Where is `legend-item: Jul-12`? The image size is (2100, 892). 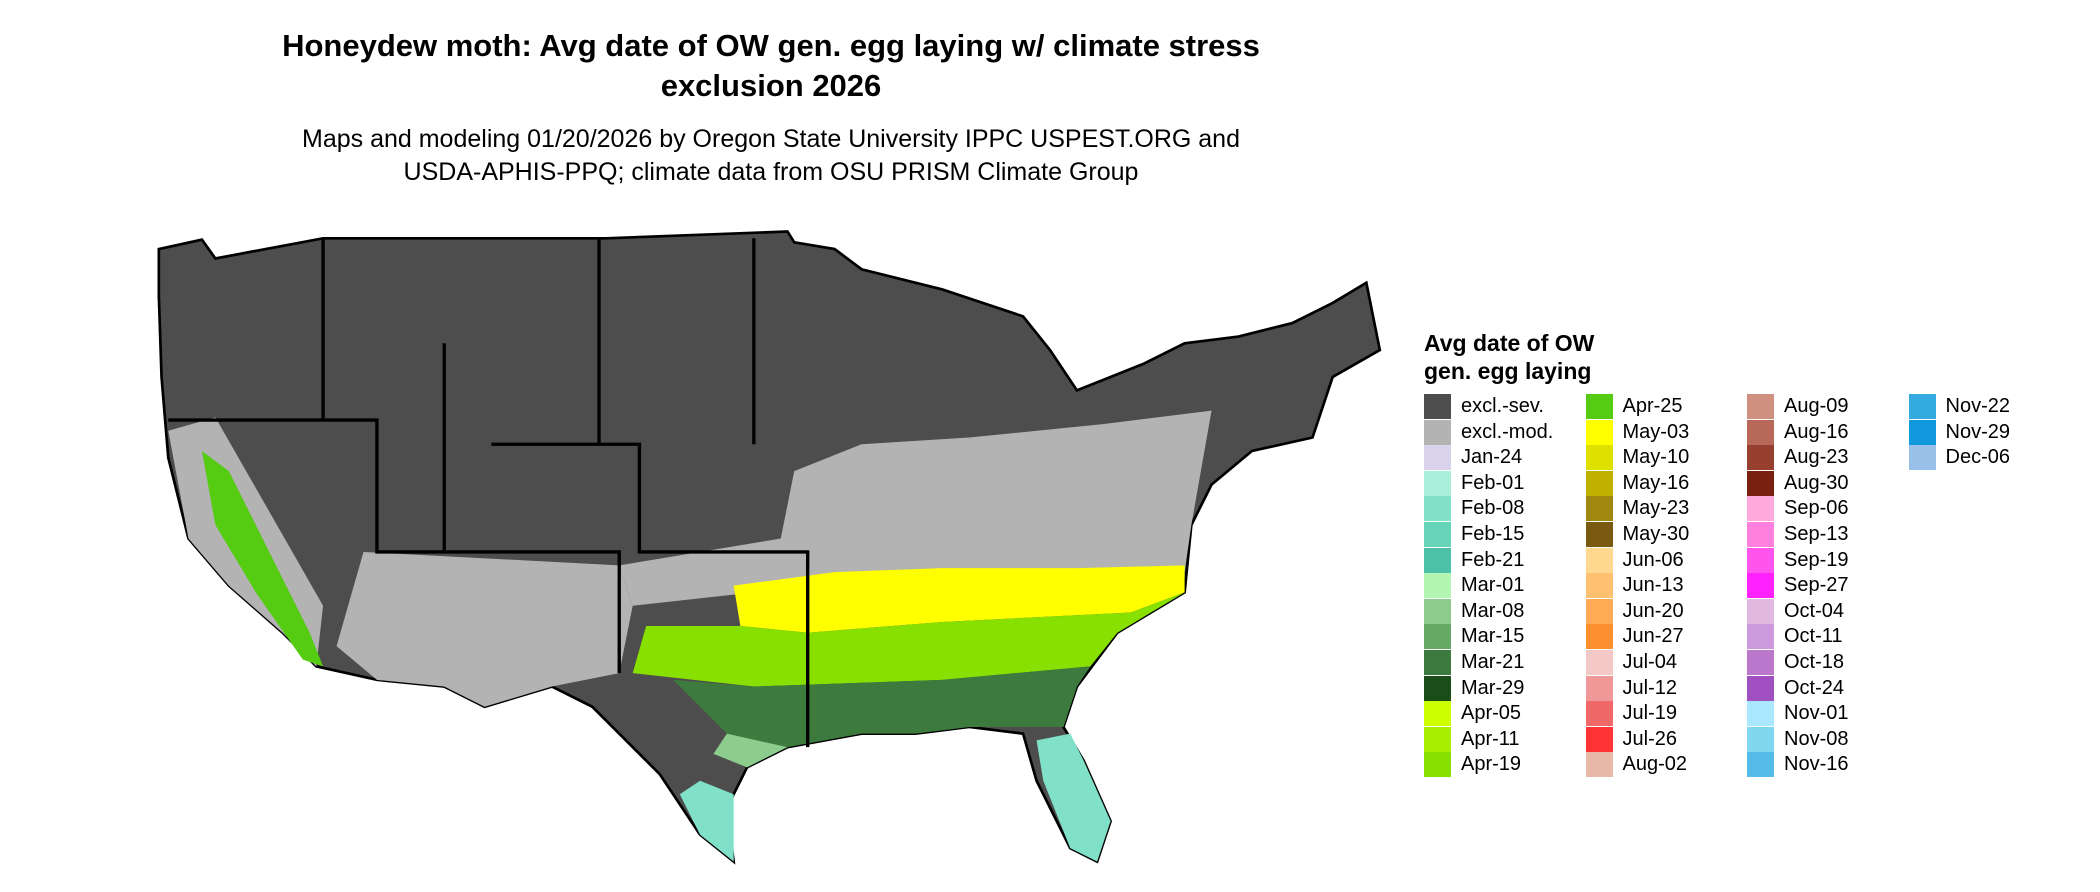 legend-item: Jul-12 is located at coordinates (1631, 688).